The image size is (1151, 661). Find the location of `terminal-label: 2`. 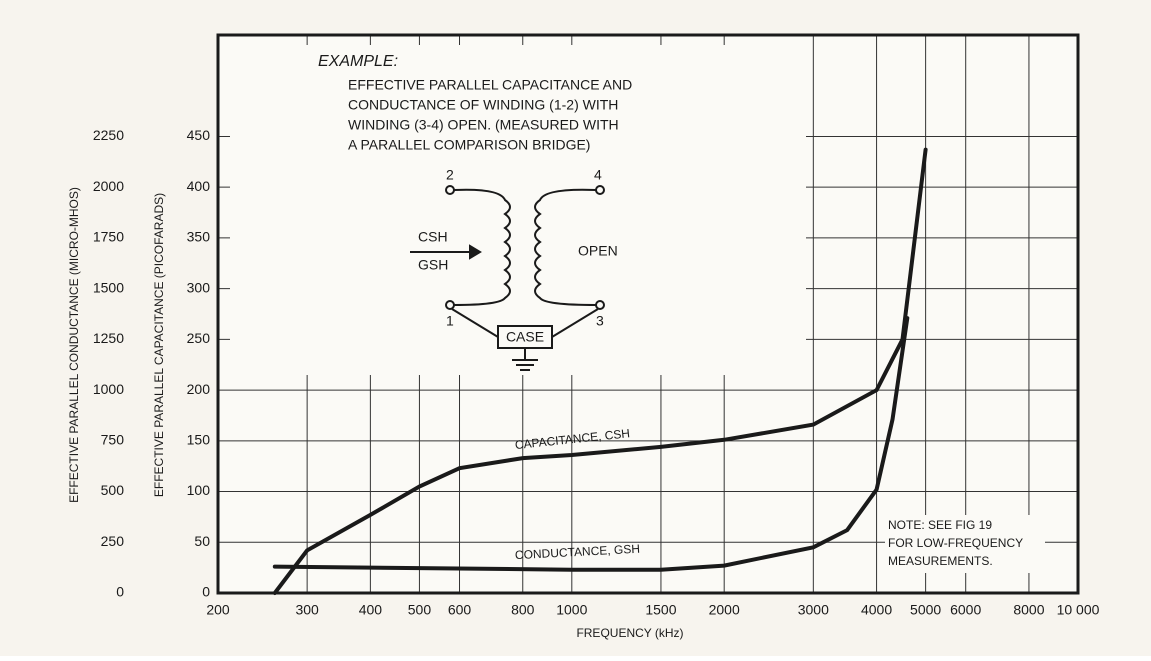

terminal-label: 2 is located at coordinates (450, 175).